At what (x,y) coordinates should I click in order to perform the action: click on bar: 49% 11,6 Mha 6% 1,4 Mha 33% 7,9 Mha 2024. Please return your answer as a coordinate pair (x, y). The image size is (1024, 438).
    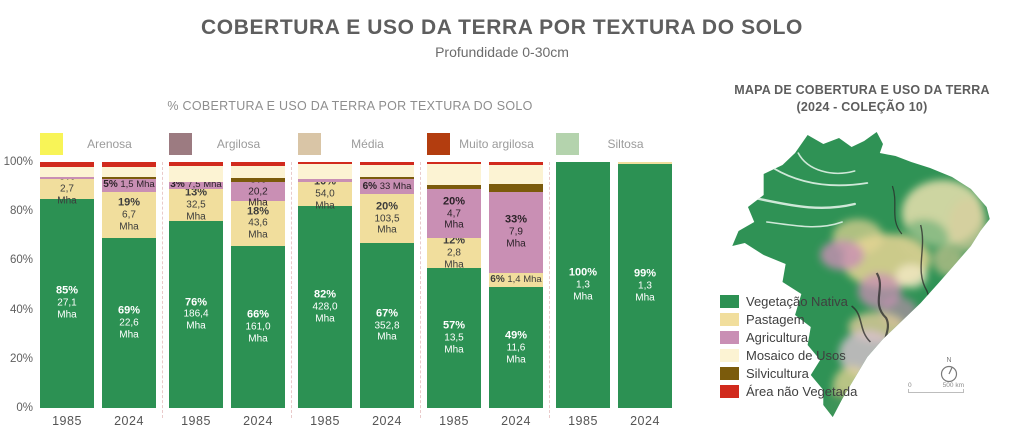
    Looking at the image, I should click on (516, 295).